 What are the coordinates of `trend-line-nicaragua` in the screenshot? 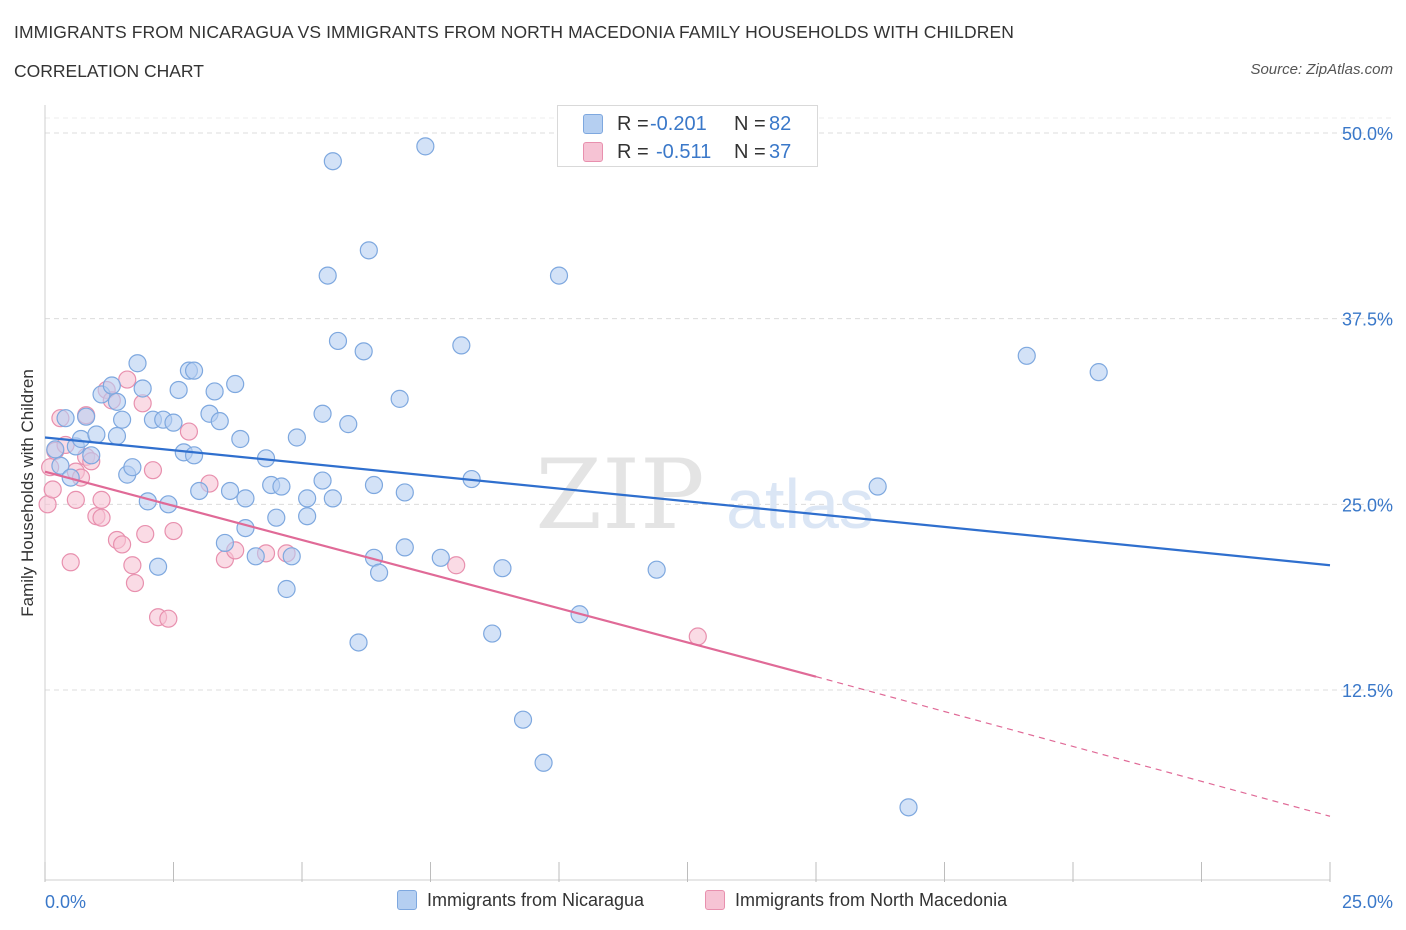 It's located at (687, 501).